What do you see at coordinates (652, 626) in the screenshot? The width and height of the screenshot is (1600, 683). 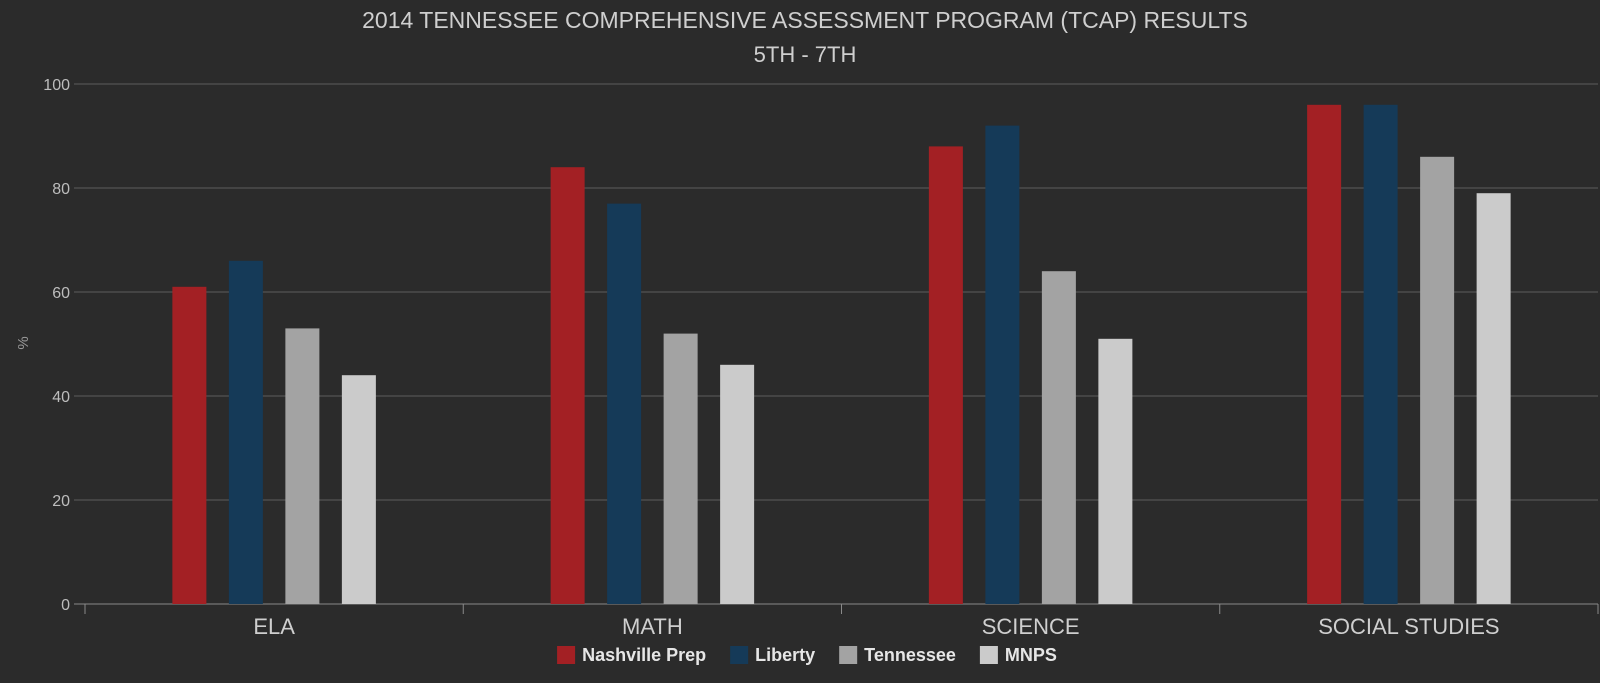 I see `x-tick-label: MATH` at bounding box center [652, 626].